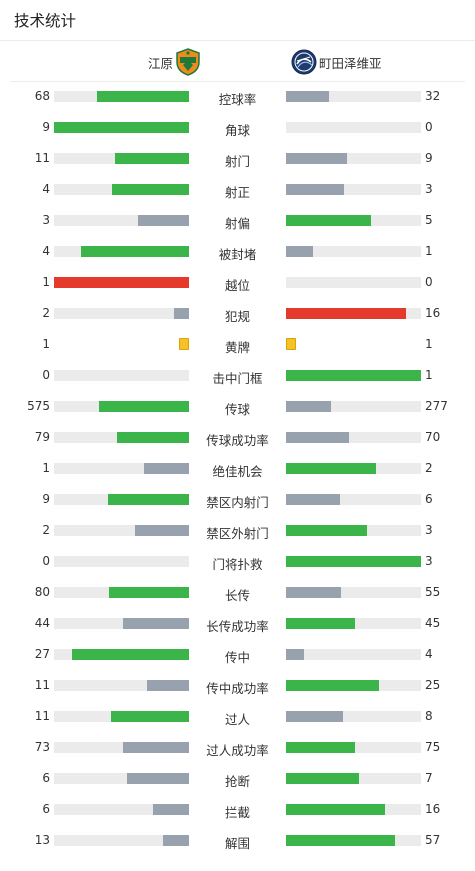  I want to click on home-stat-value: 13, so click(42, 840).